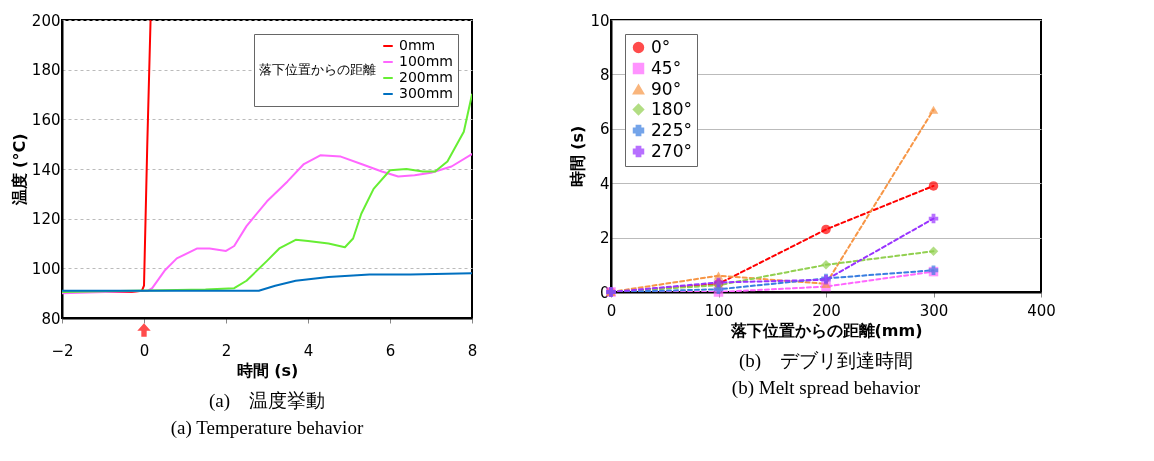  What do you see at coordinates (826, 310) in the screenshot?
I see `x-tick-label: 200` at bounding box center [826, 310].